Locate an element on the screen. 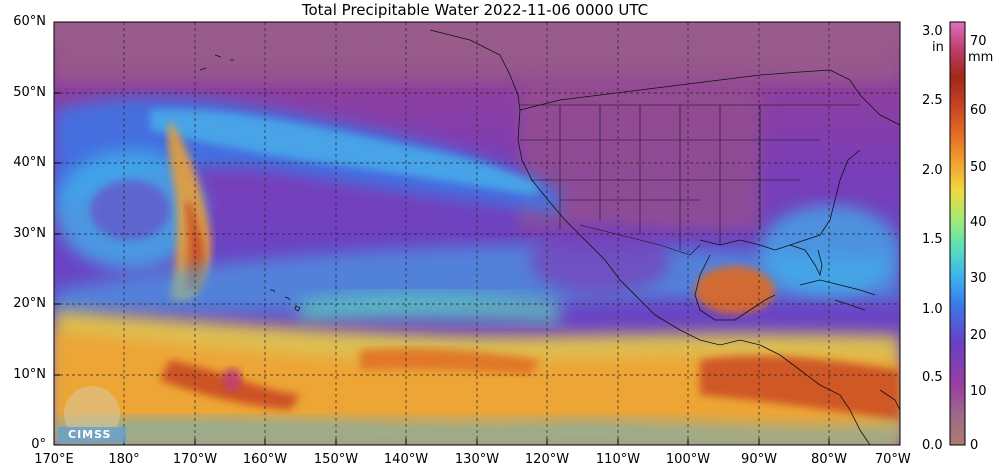 This screenshot has height=470, width=1000. lon-label: 120°W is located at coordinates (547, 459).